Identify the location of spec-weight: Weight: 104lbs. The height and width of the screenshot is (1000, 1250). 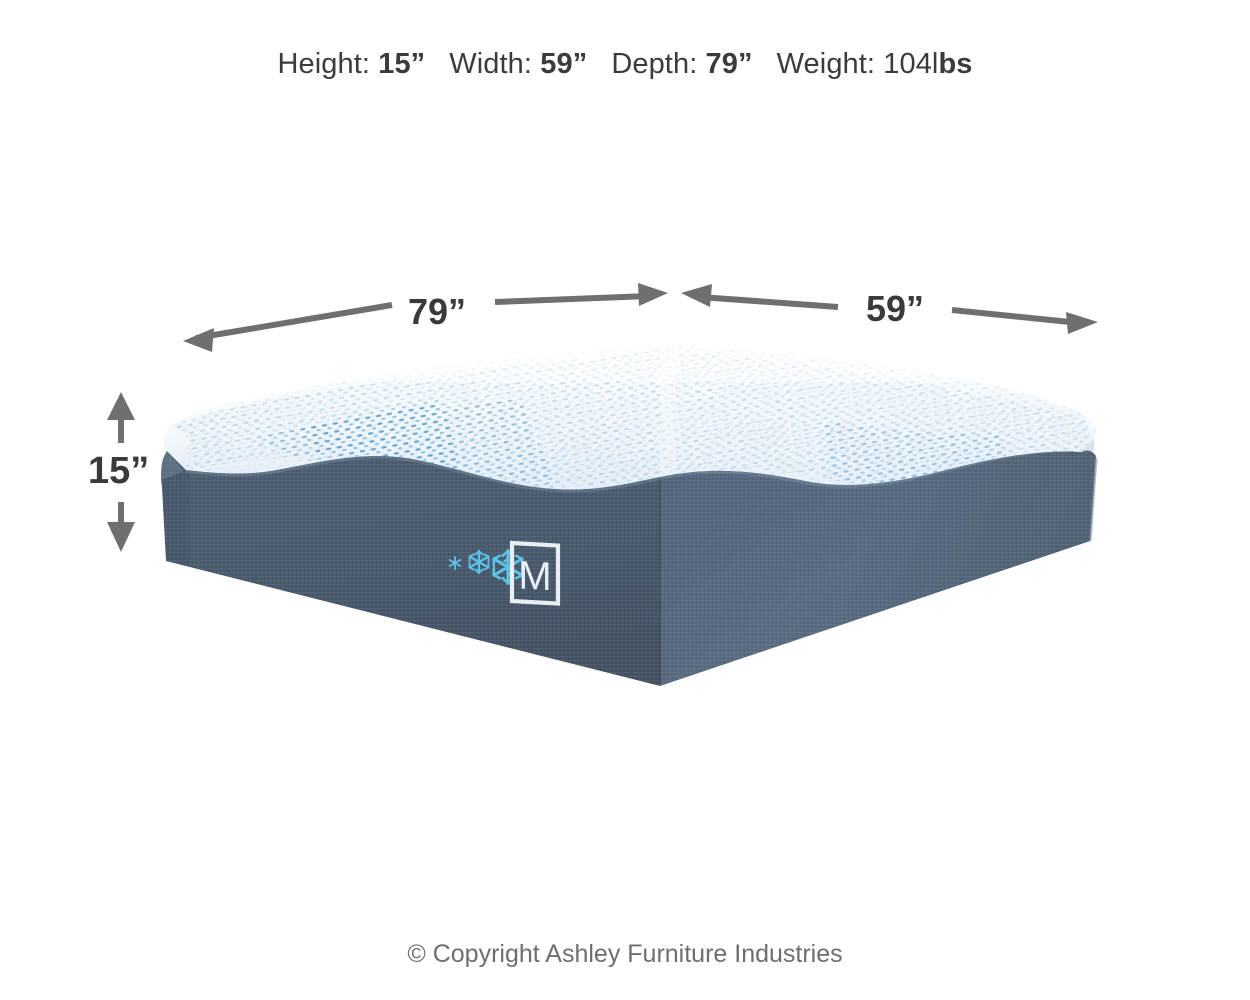
(875, 64).